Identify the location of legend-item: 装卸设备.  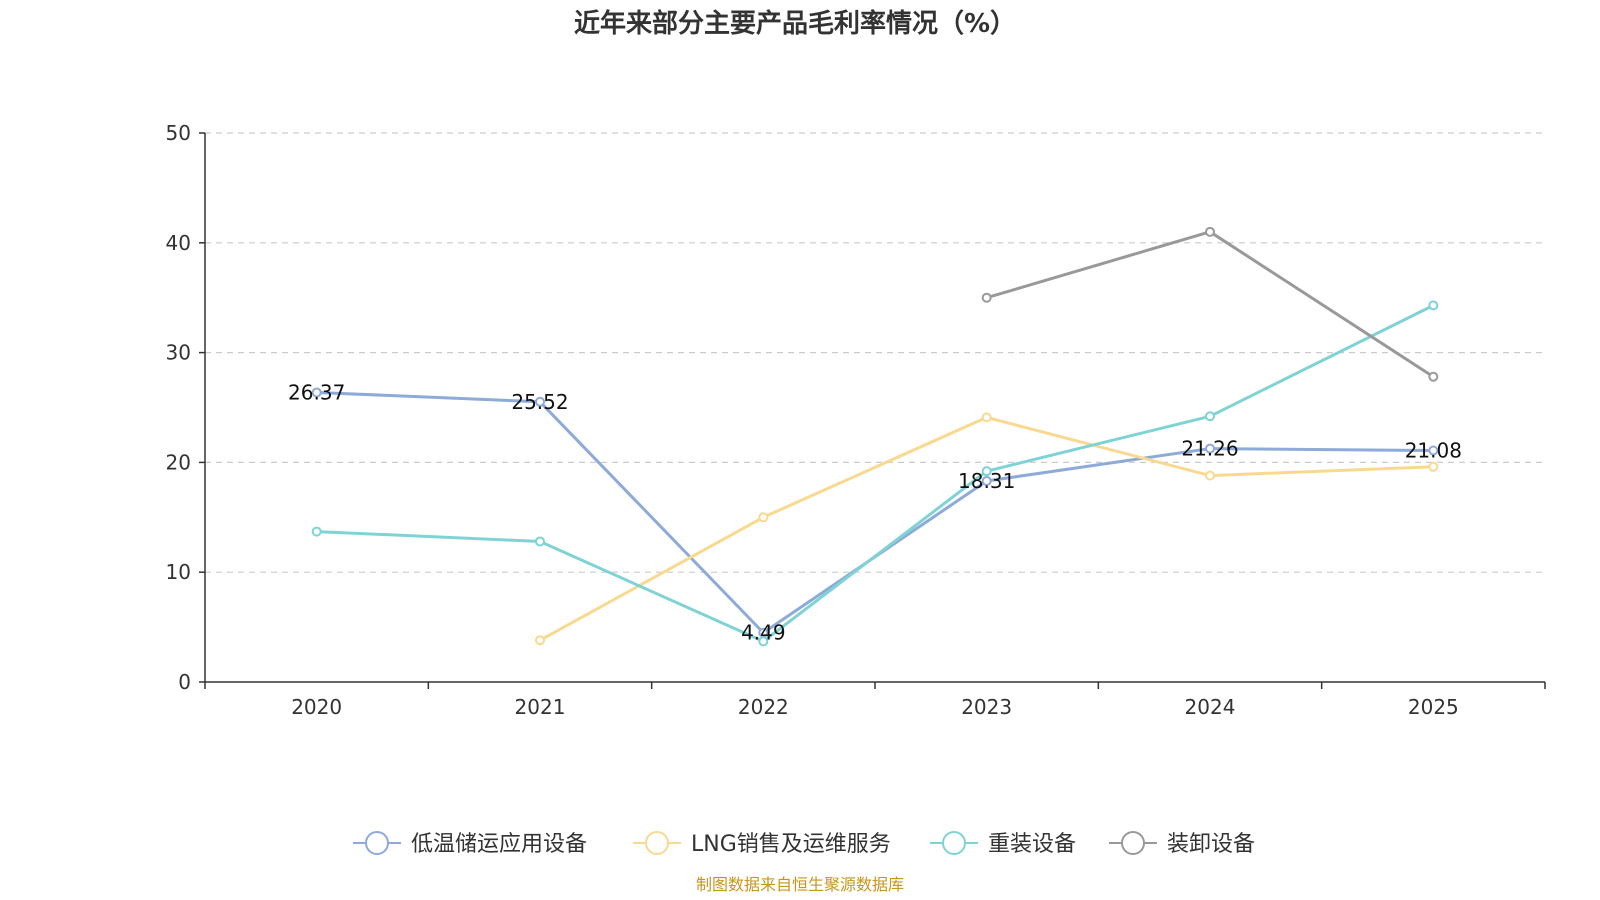
(1182, 844).